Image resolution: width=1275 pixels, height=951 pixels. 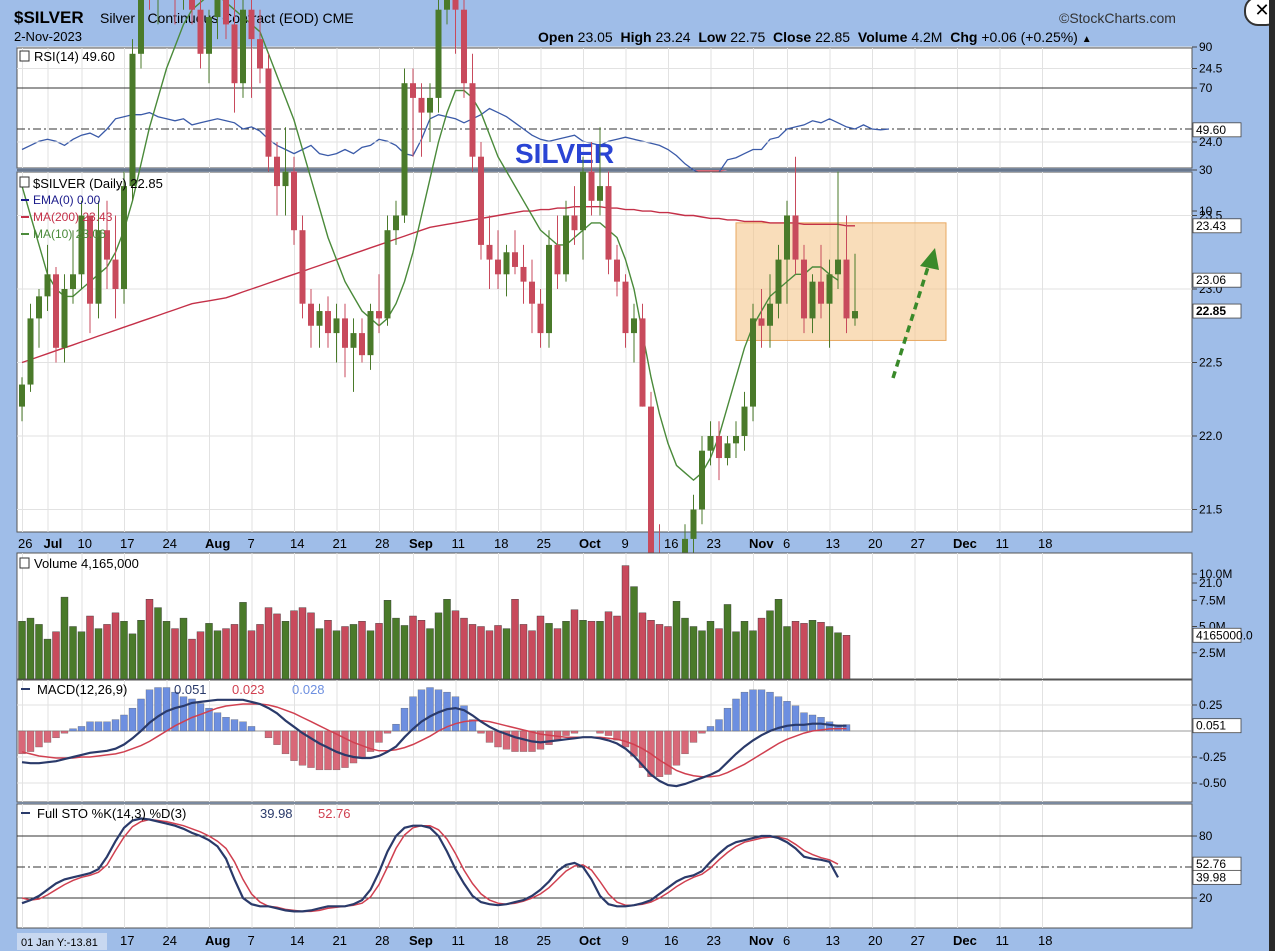 I want to click on x-axis-label: 26, so click(x=25, y=543).